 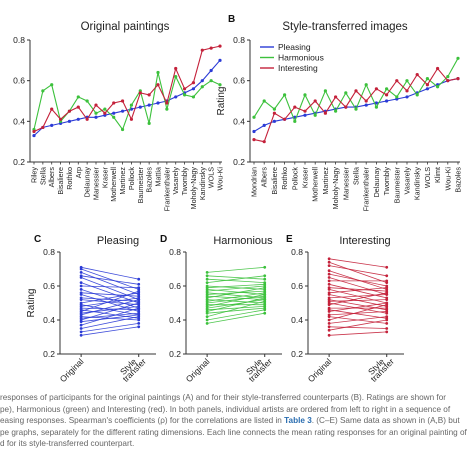 What do you see at coordinates (96, 183) in the screenshot?
I see `panel-a-x-tick-label: Manessier` at bounding box center [96, 183].